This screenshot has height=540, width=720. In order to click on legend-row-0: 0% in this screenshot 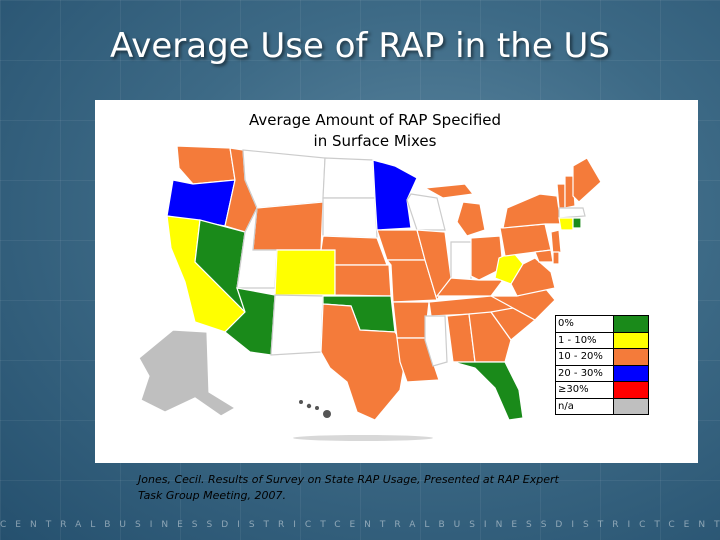, I will do `click(602, 324)`.